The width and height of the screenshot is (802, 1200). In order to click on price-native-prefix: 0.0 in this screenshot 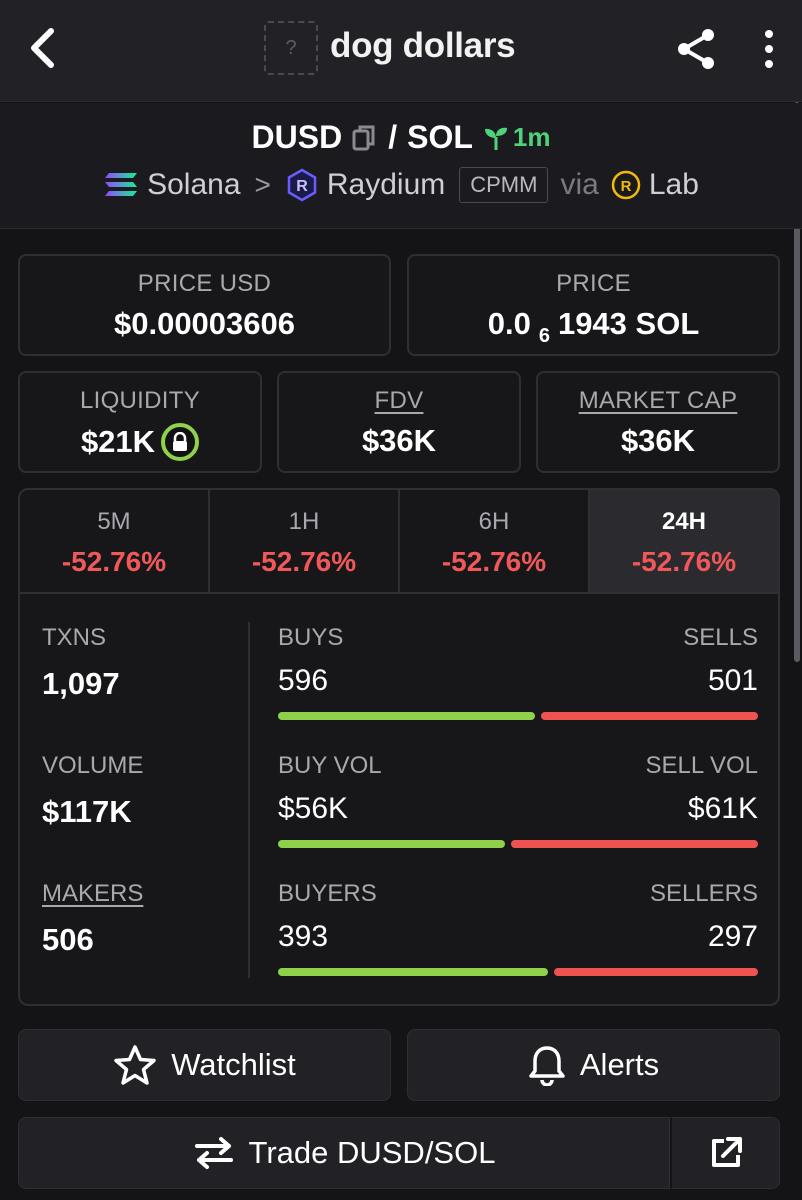, I will do `click(509, 323)`.